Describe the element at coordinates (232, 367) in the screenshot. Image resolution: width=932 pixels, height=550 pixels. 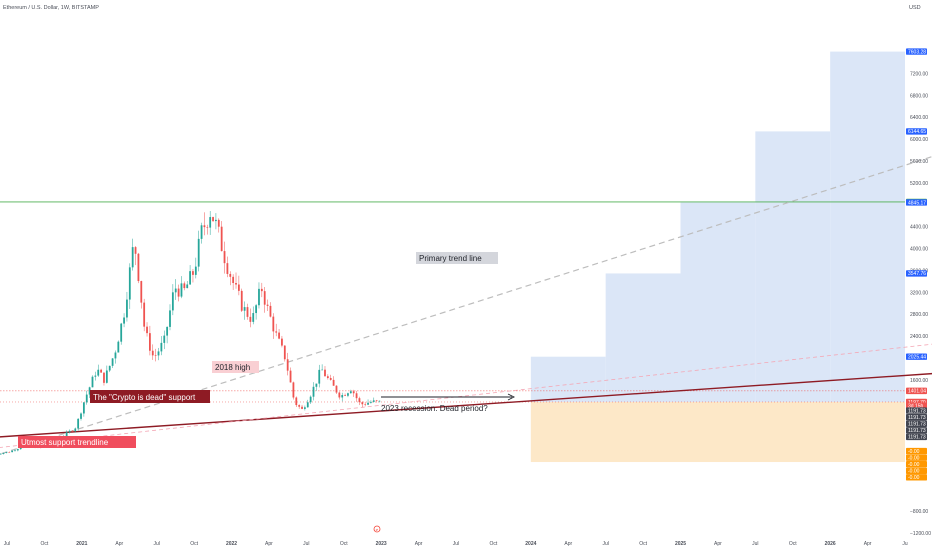
I see `high-2018-label: 2018 high` at that location.